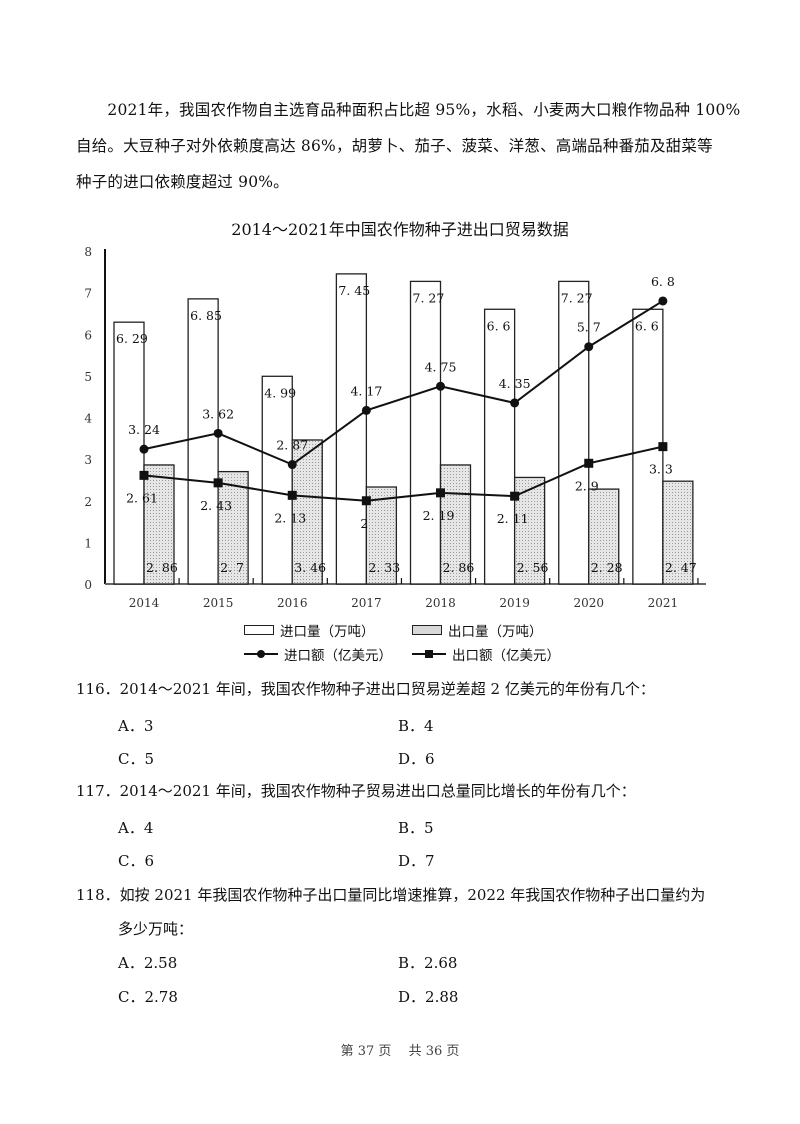  What do you see at coordinates (280, 392) in the screenshot?
I see `svg-text: 4. 99` at bounding box center [280, 392].